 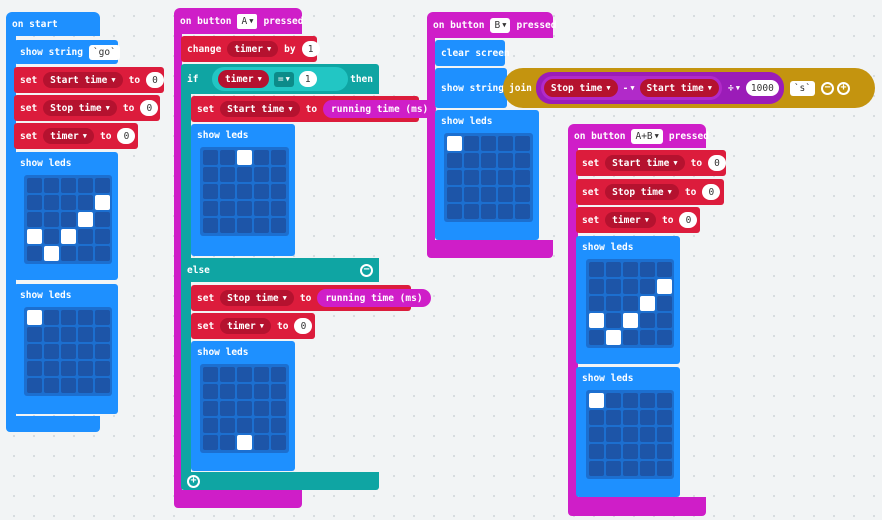 I want to click on add-else-if-icon: +, so click(x=193, y=481).